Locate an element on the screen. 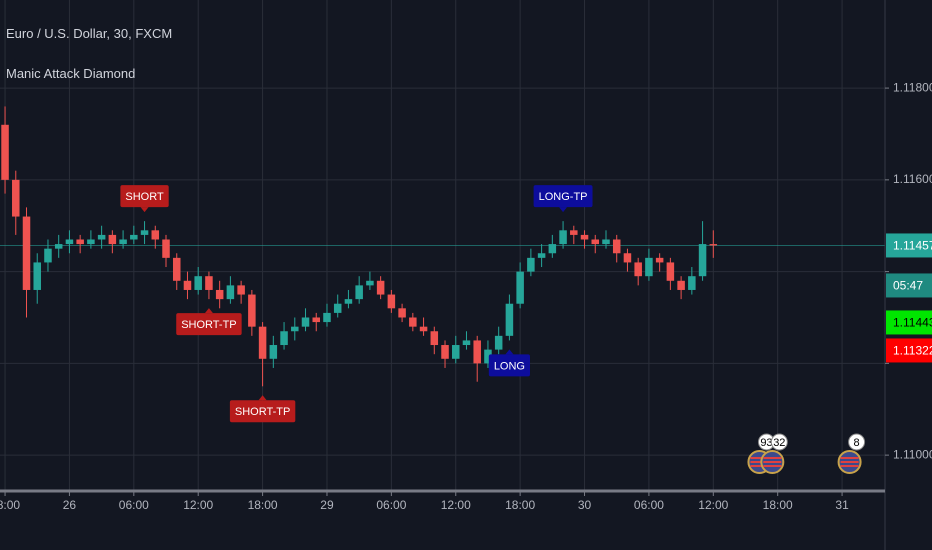 This screenshot has width=932, height=550. signal-label: LONG-TP is located at coordinates (563, 199).